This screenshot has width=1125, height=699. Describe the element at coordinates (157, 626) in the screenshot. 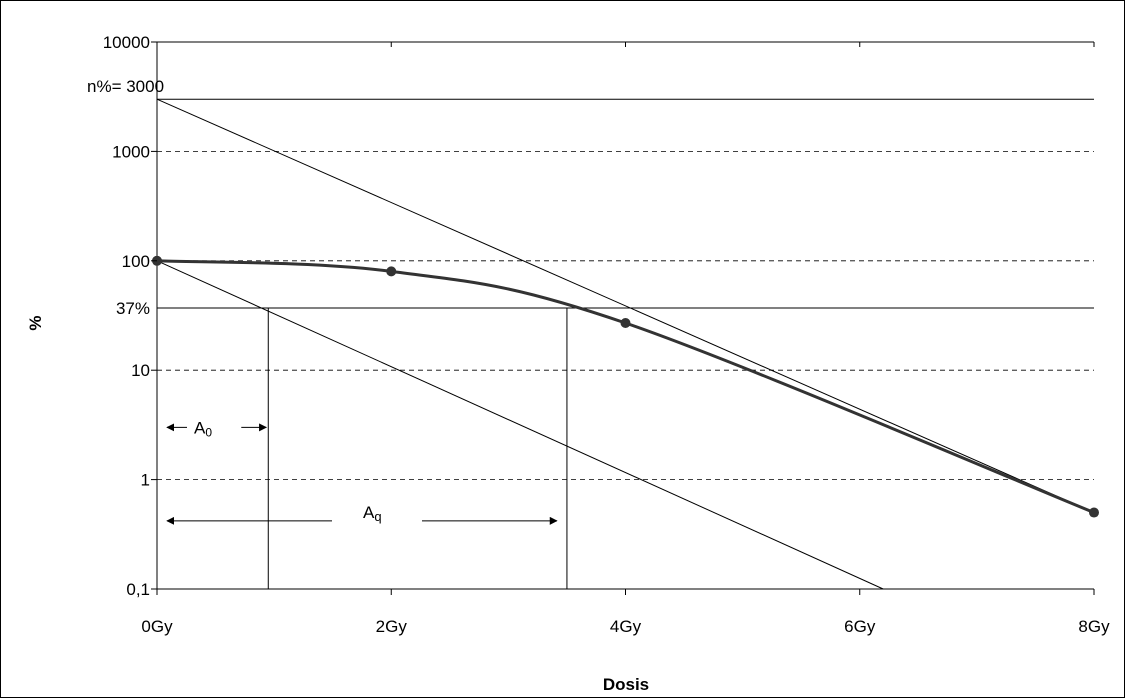

I see `x-tick-label: 0Gy` at that location.